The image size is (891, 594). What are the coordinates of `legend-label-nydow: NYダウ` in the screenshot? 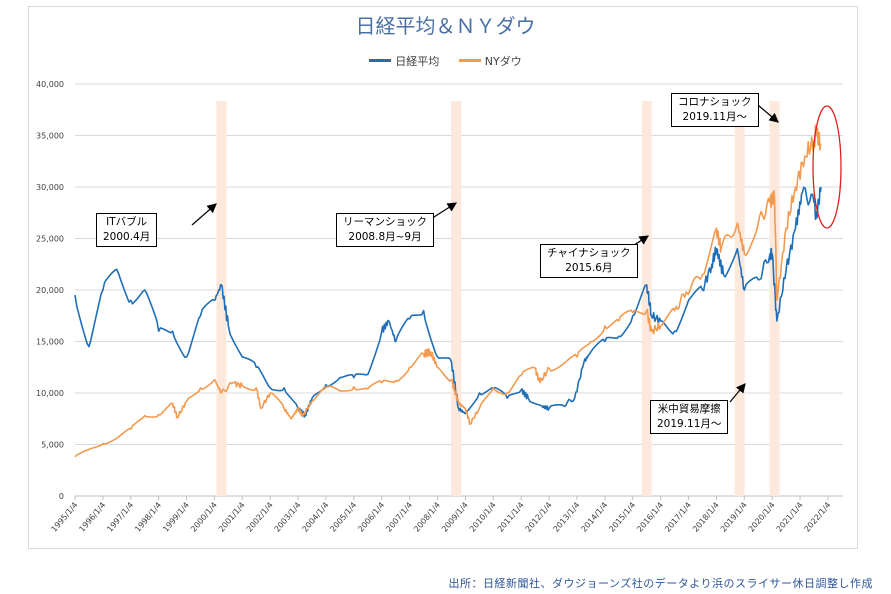 It's located at (503, 61).